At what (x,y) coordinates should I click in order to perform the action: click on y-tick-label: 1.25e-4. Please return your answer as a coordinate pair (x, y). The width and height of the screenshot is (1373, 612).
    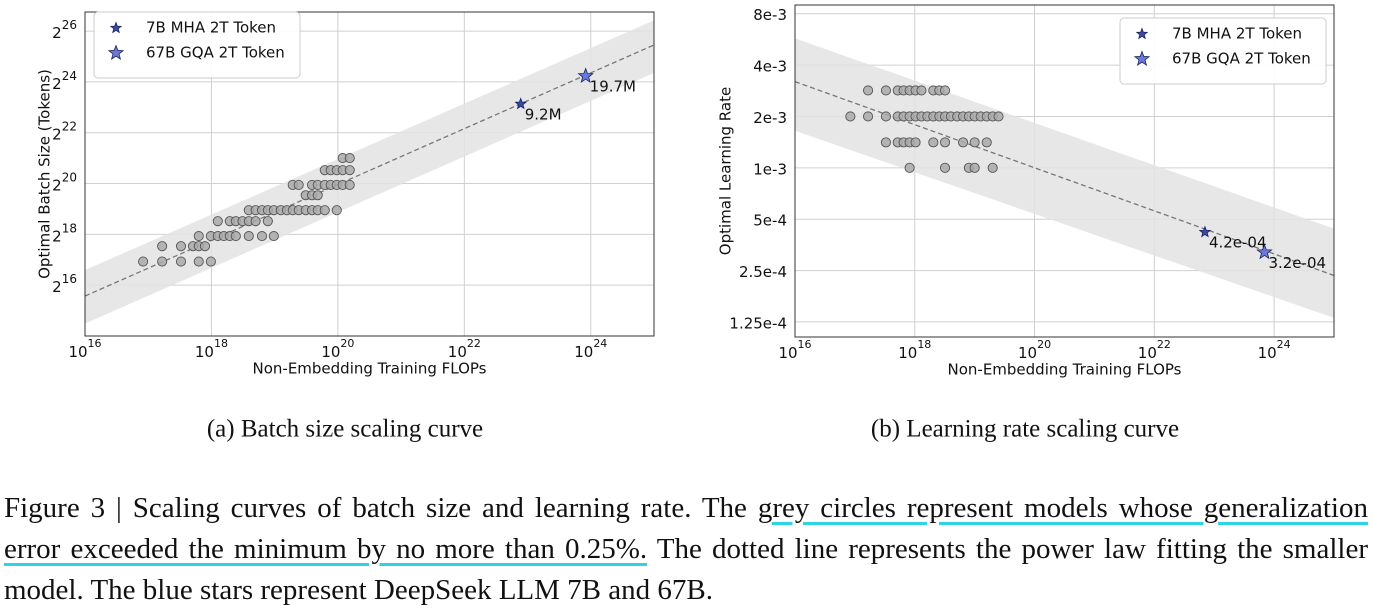
    Looking at the image, I should click on (758, 323).